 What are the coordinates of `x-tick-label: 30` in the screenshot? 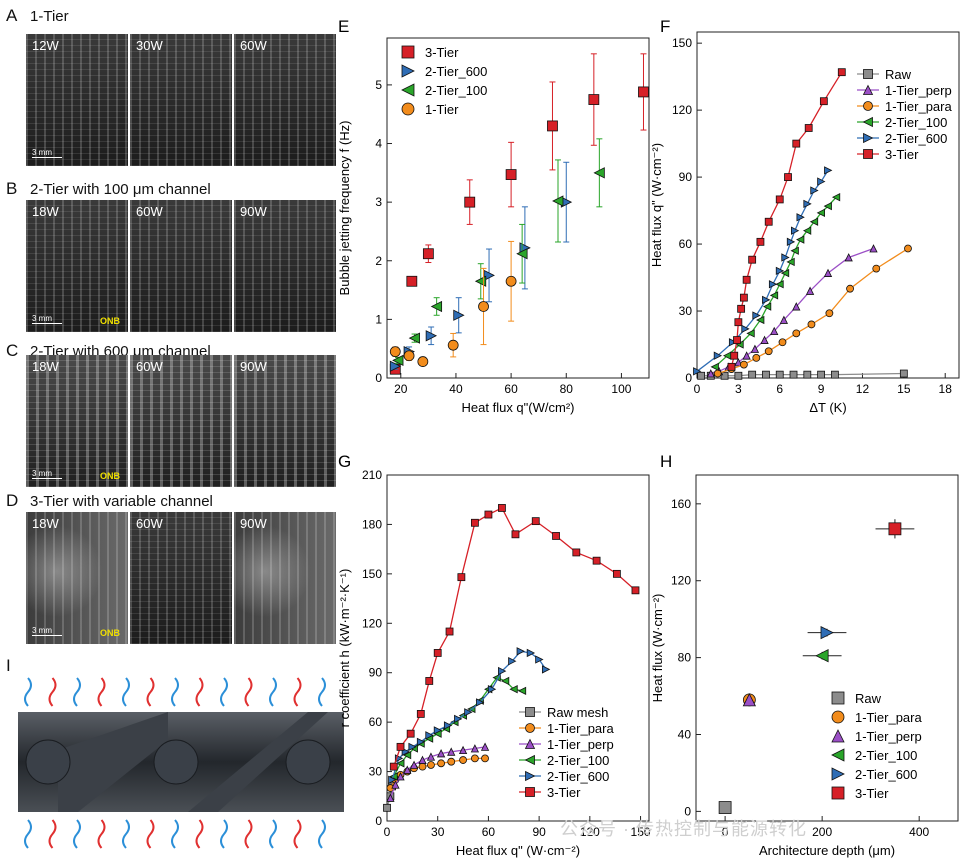 It's located at (438, 832).